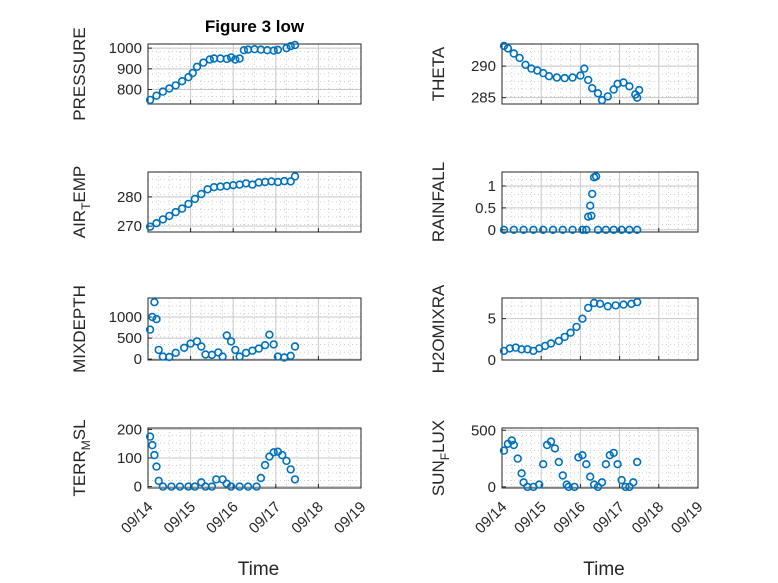 The image size is (778, 583). I want to click on subplot-2: 285 290 THETA, so click(564, 74).